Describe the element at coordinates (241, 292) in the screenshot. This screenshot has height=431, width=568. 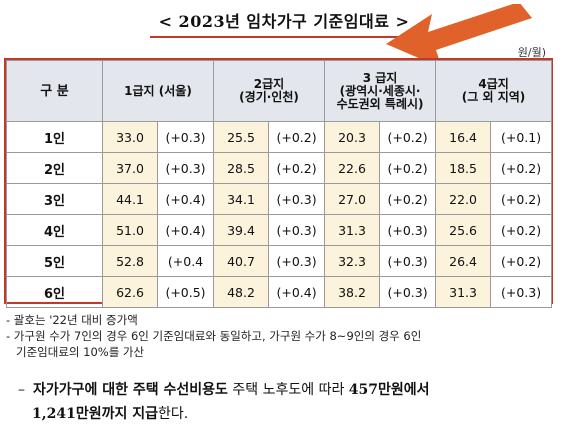
I see `rent-value-cell: 48.2` at that location.